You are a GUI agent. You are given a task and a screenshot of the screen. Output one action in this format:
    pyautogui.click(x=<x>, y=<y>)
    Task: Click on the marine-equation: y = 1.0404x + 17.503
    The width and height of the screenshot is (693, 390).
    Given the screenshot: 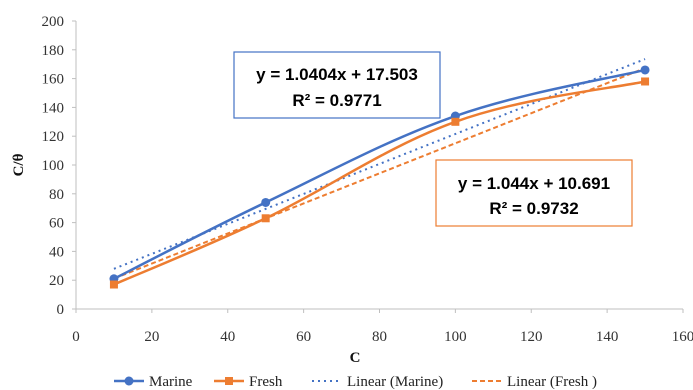 What is the action you would take?
    pyautogui.click(x=337, y=74)
    